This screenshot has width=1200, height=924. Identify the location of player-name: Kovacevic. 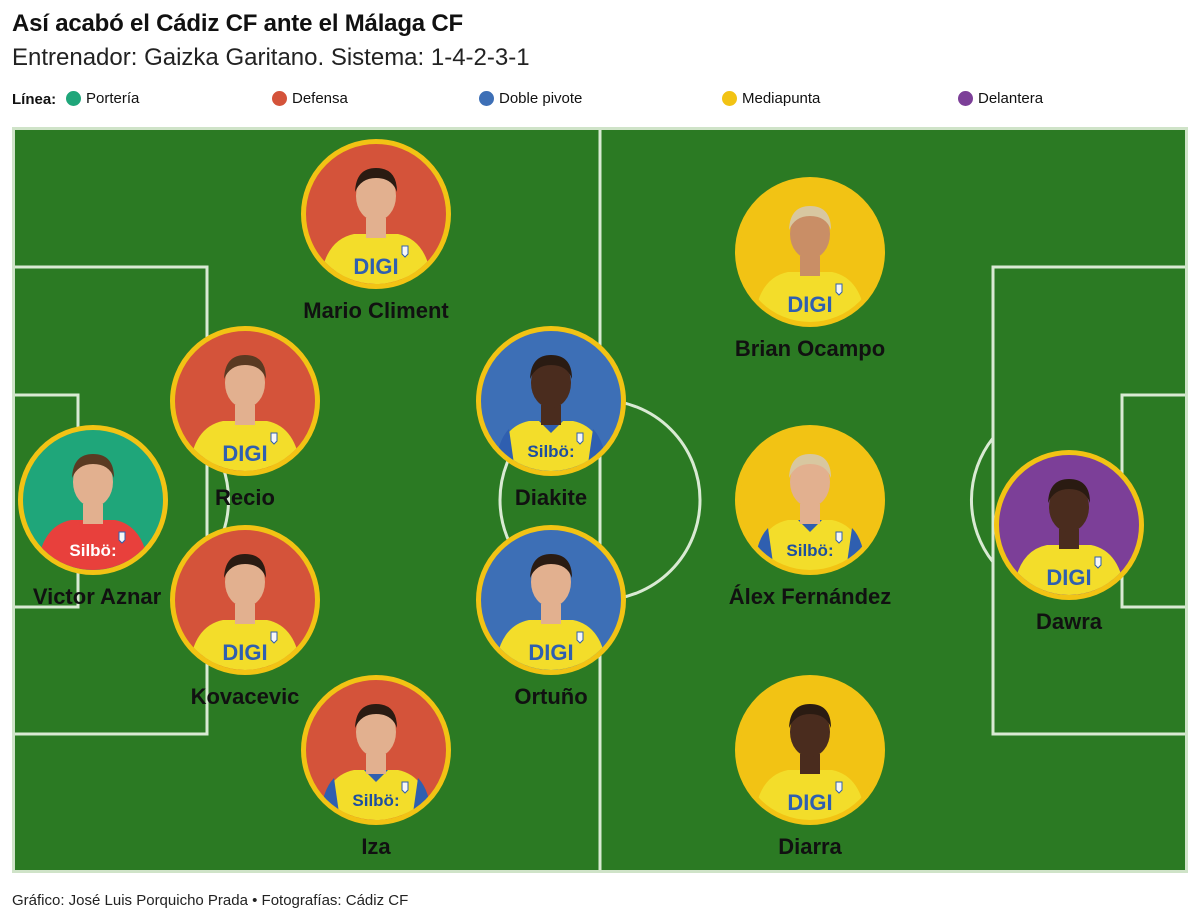
(245, 696).